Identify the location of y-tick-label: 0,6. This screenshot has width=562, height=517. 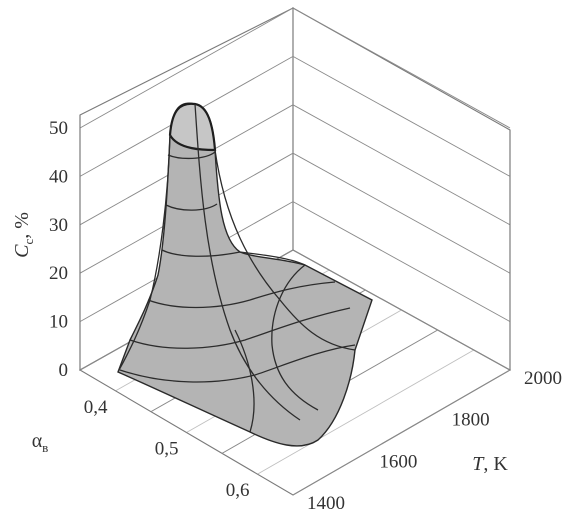
(238, 490).